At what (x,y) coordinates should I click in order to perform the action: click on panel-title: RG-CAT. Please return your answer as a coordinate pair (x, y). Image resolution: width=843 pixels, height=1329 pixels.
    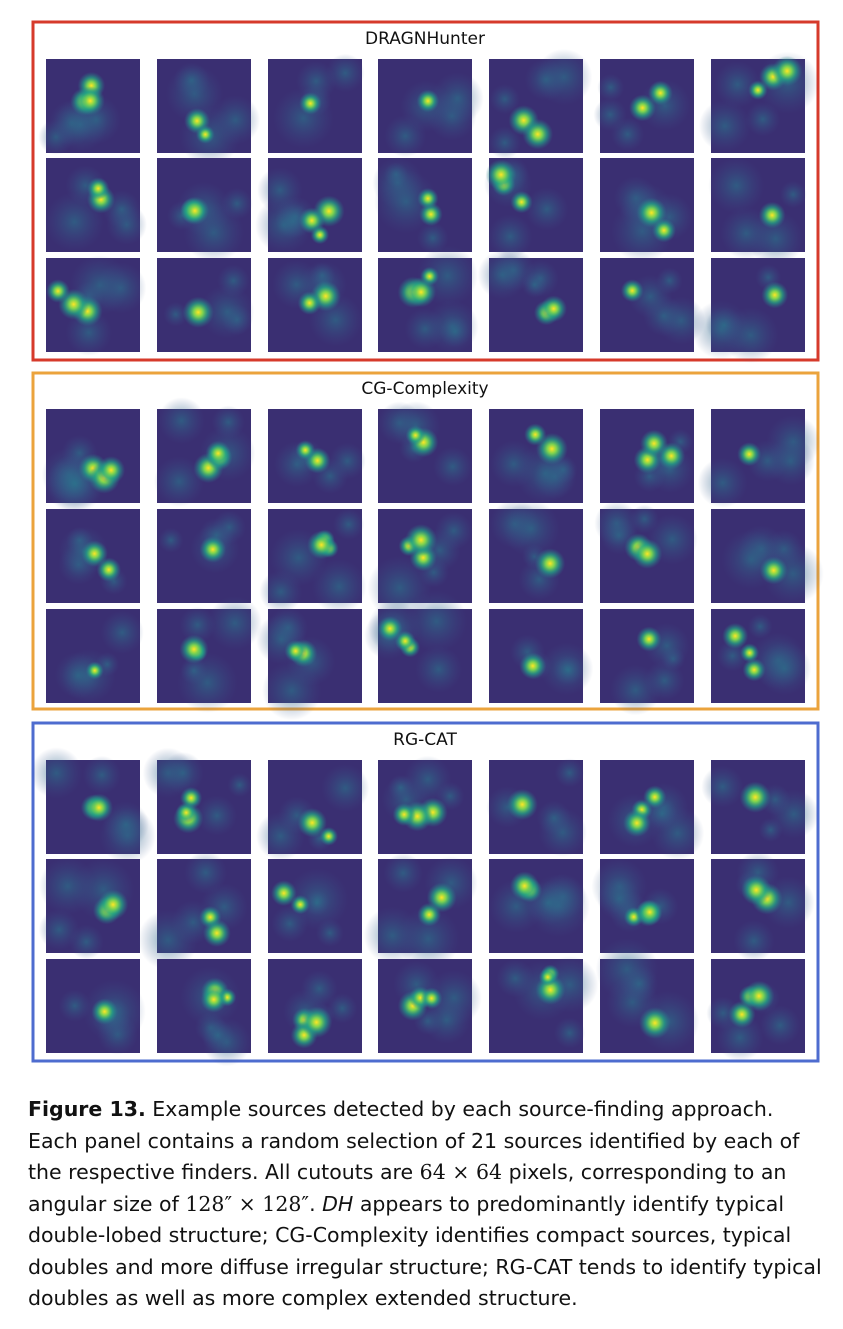
    Looking at the image, I should click on (425, 740).